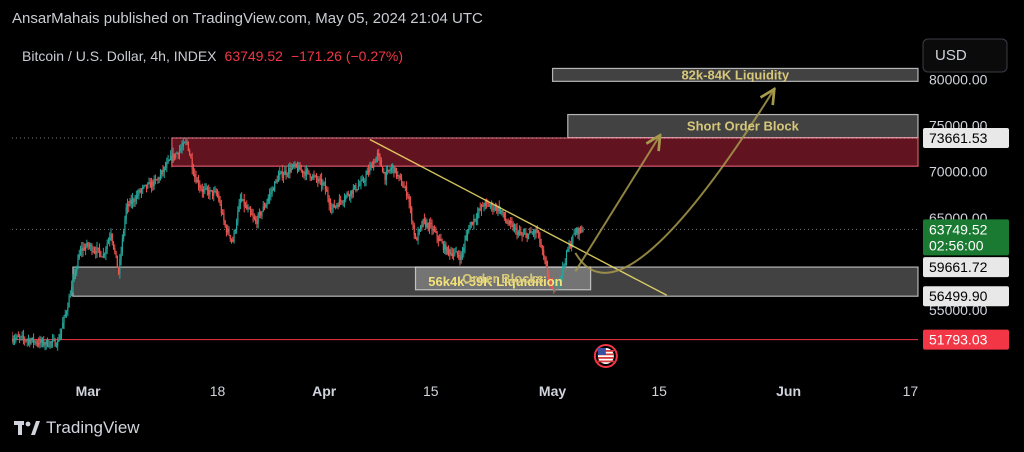 This screenshot has width=1024, height=452. Describe the element at coordinates (77, 428) in the screenshot. I see `footer-brand: TradingView` at that location.